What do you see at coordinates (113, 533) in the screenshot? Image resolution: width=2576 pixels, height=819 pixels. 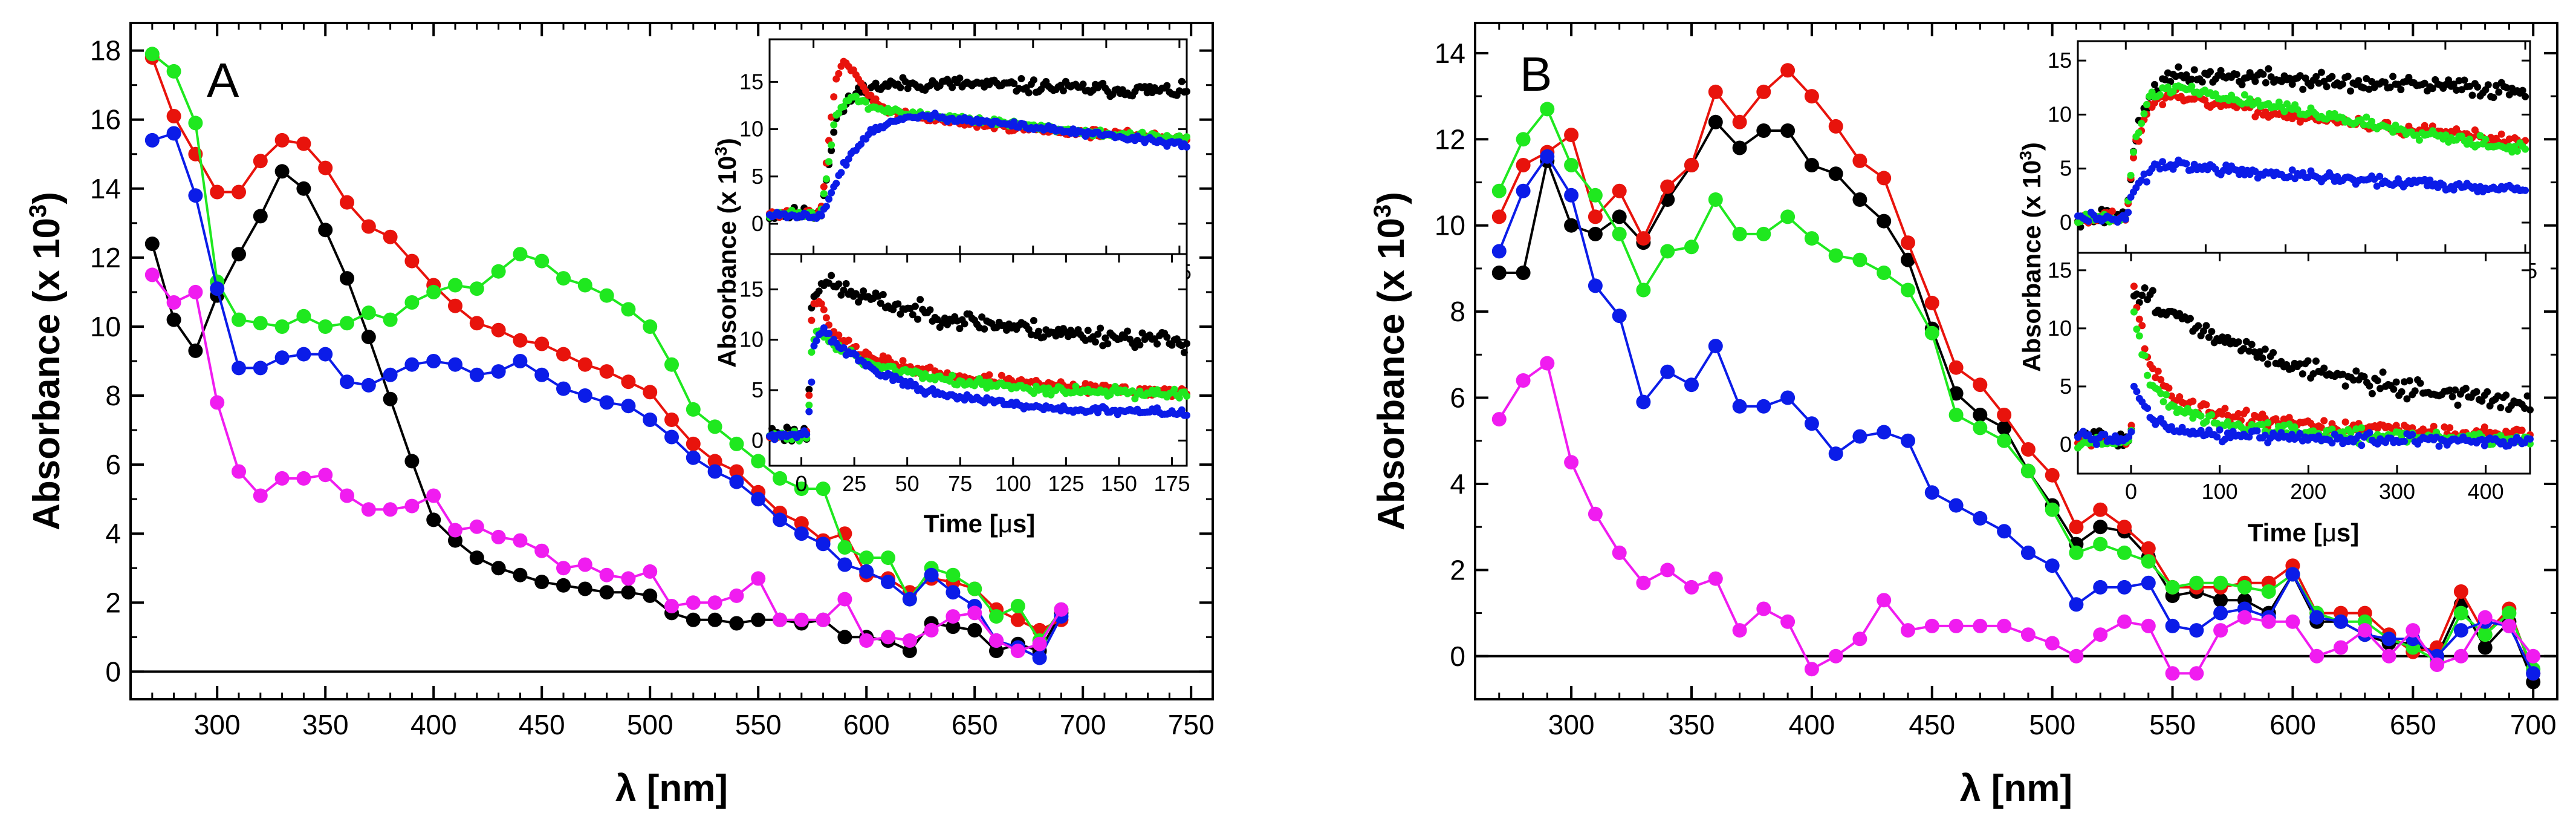 I see `y-tick-label: 4` at bounding box center [113, 533].